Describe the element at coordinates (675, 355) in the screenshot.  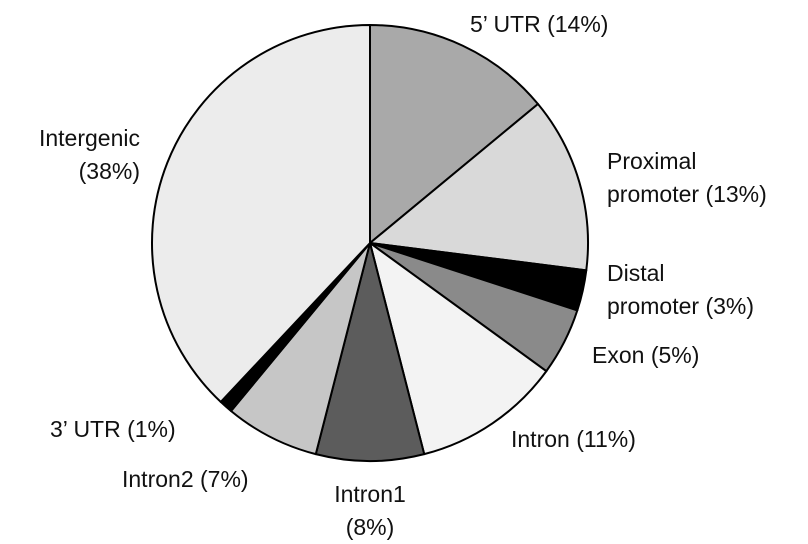
I see `value-label: (5%)` at that location.